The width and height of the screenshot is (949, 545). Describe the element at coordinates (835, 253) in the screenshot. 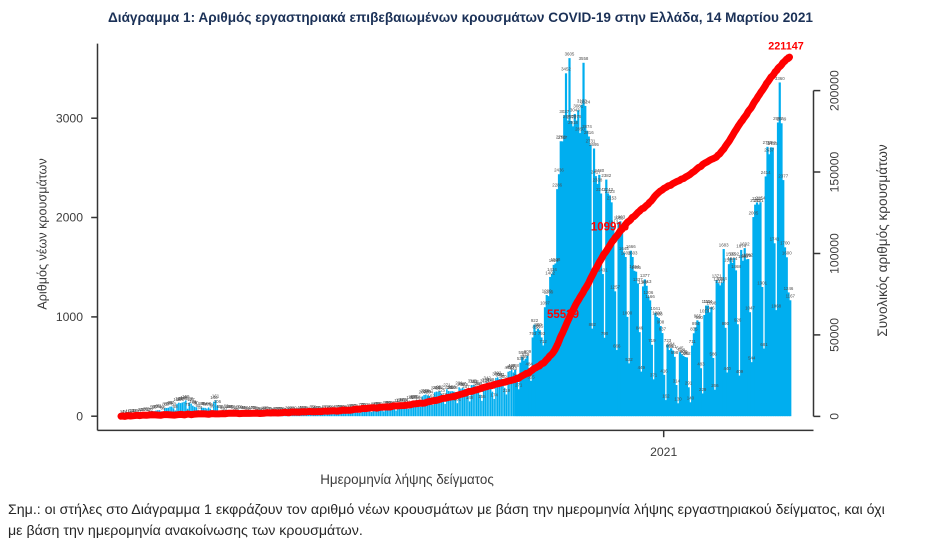

I see `svg-text: 100000` at that location.